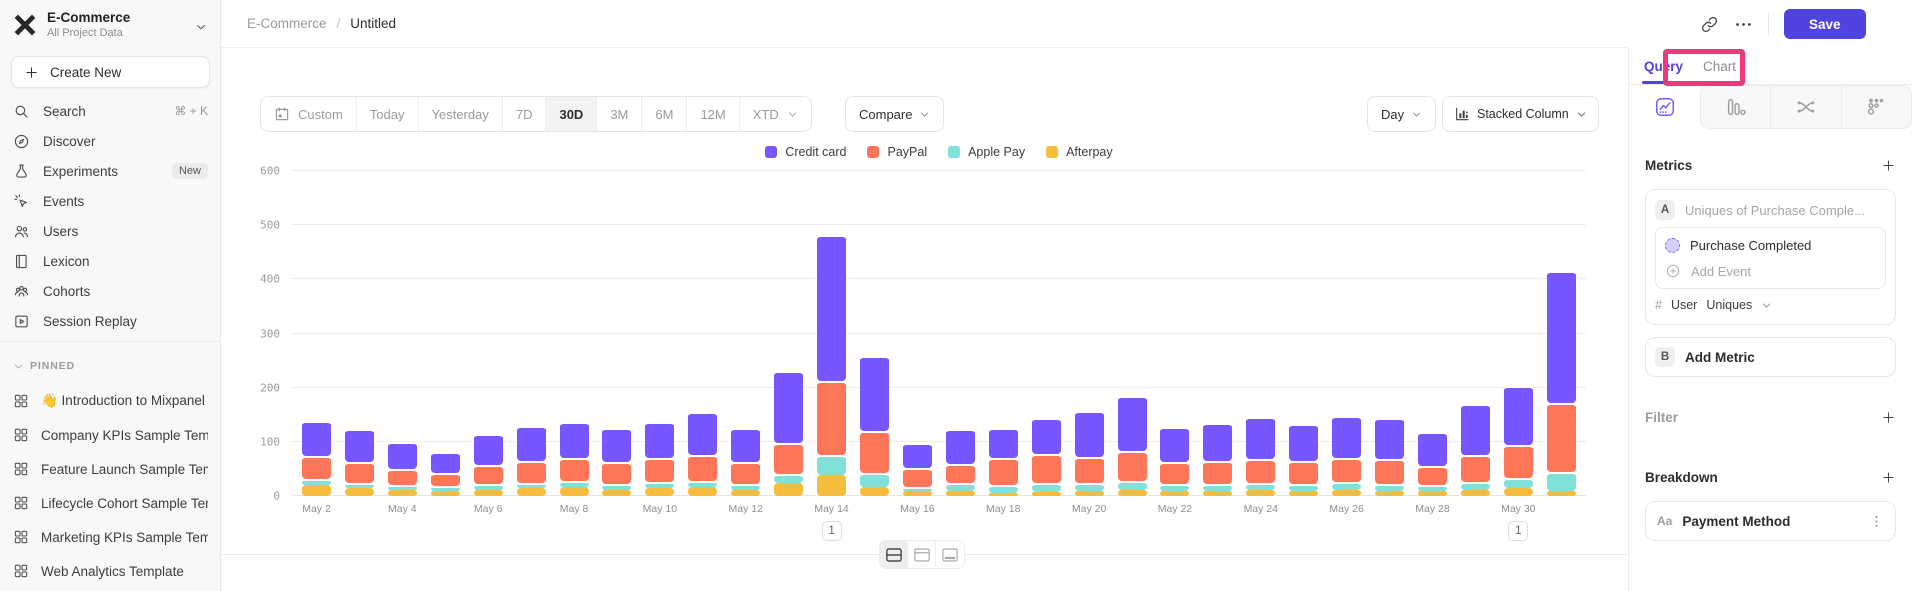 The image size is (1912, 591). Describe the element at coordinates (1770, 357) in the screenshot. I see `add-metric-card: B Add Metric` at that location.